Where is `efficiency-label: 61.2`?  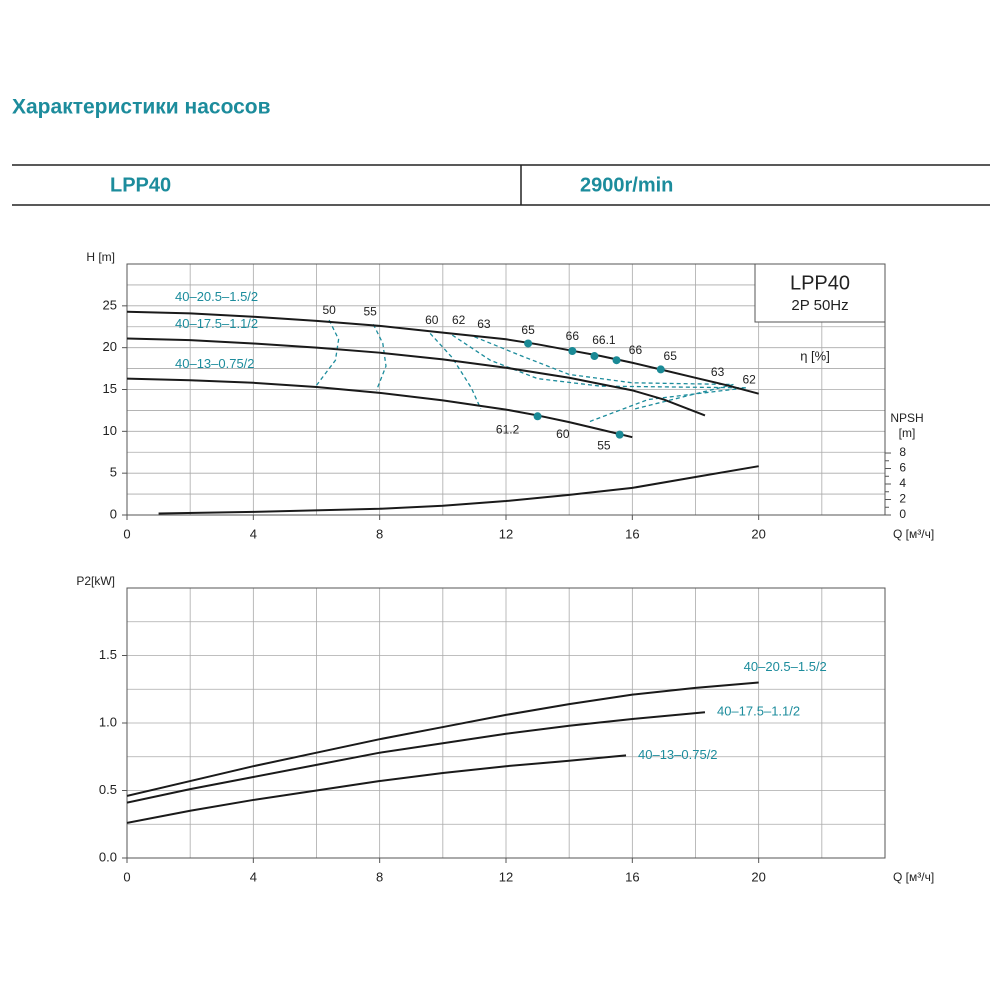 efficiency-label: 61.2 is located at coordinates (508, 430).